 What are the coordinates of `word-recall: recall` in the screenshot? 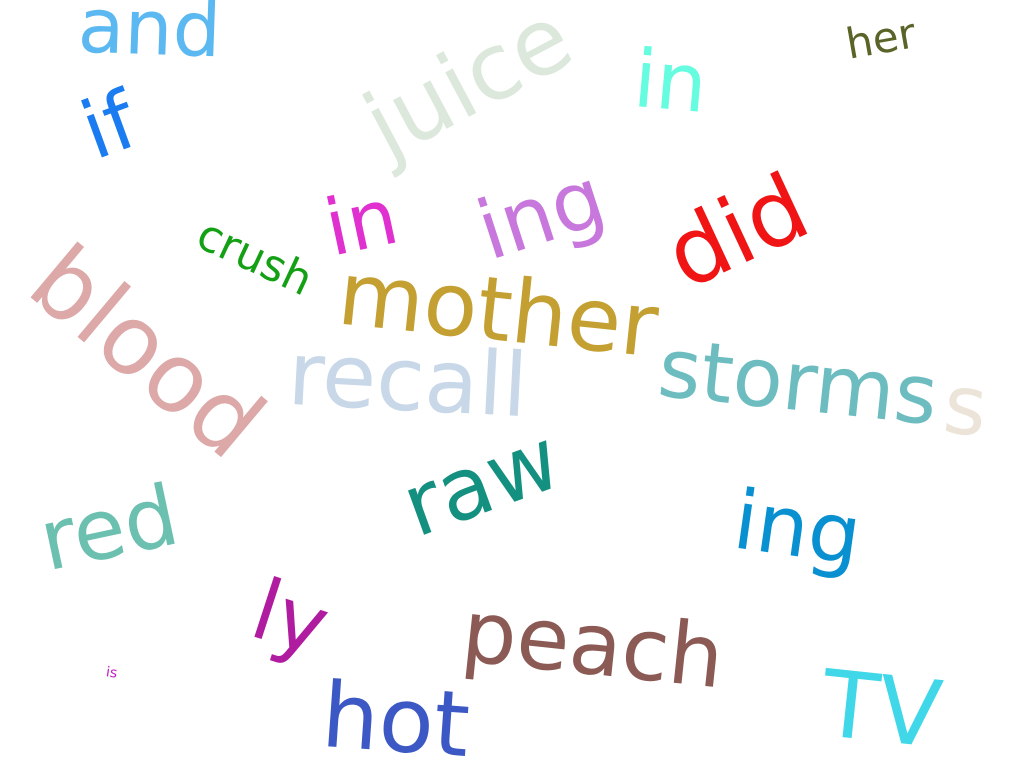 It's located at (408, 379).